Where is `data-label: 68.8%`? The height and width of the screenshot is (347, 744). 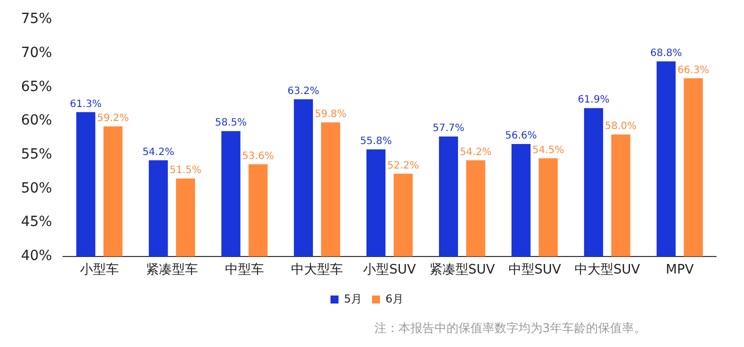 data-label: 68.8% is located at coordinates (666, 53).